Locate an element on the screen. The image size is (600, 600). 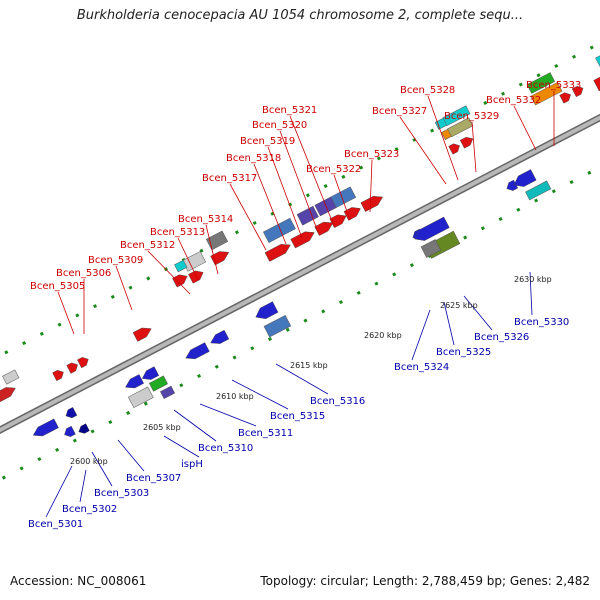
label-Bcen_5326: Bcen_5326 is located at coordinates (501, 337).